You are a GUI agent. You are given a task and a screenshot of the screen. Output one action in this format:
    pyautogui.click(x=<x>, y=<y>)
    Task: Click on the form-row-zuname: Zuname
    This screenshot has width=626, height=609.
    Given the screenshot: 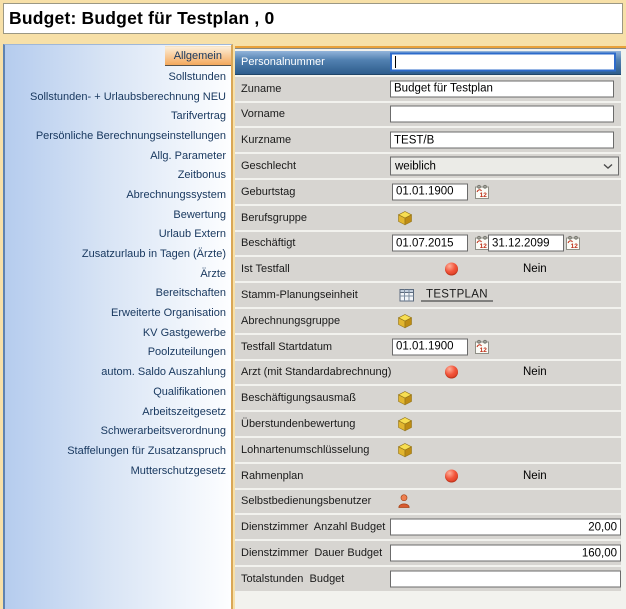 What is the action you would take?
    pyautogui.click(x=428, y=88)
    